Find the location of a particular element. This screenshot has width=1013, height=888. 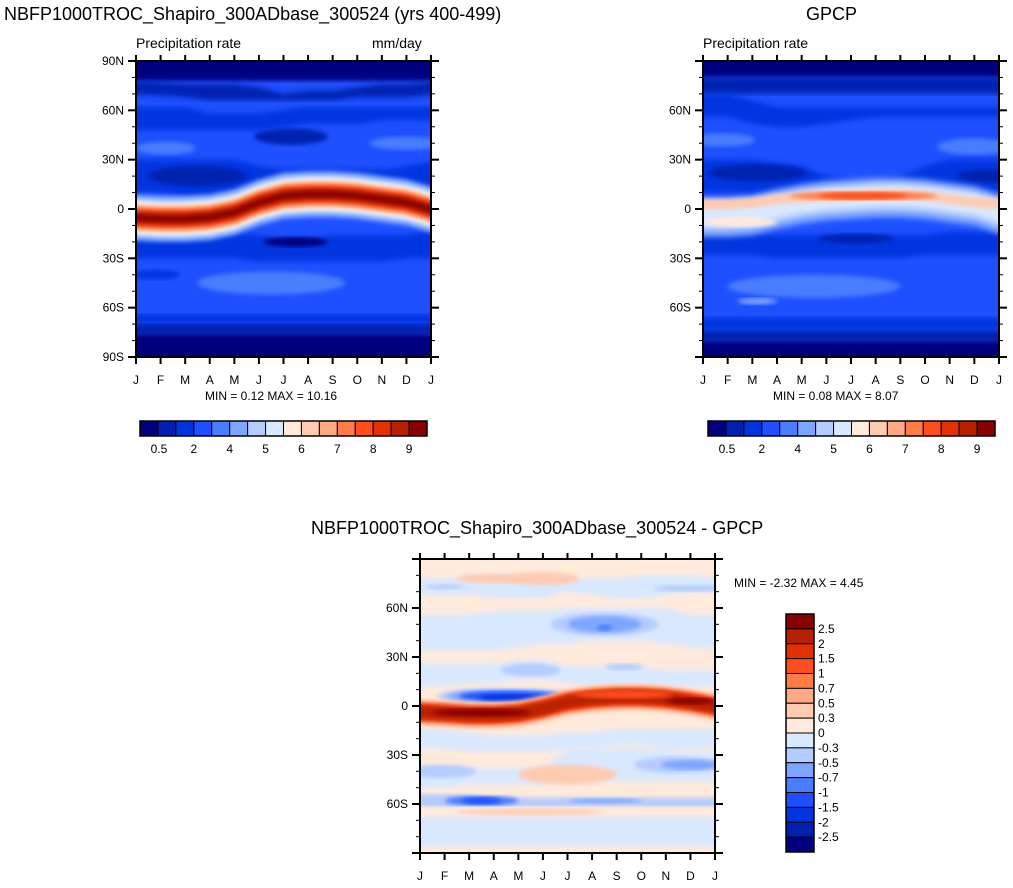

colorbar-label: 8 is located at coordinates (941, 449).